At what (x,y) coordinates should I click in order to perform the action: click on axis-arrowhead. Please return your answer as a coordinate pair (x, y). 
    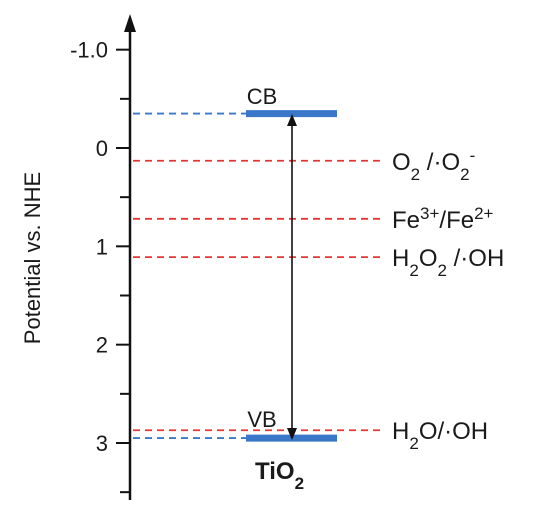
    Looking at the image, I should click on (130, 23).